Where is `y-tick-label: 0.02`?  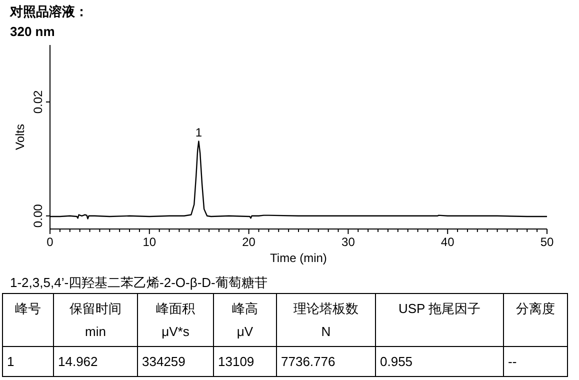 y-tick-label: 0.02 is located at coordinates (38, 102).